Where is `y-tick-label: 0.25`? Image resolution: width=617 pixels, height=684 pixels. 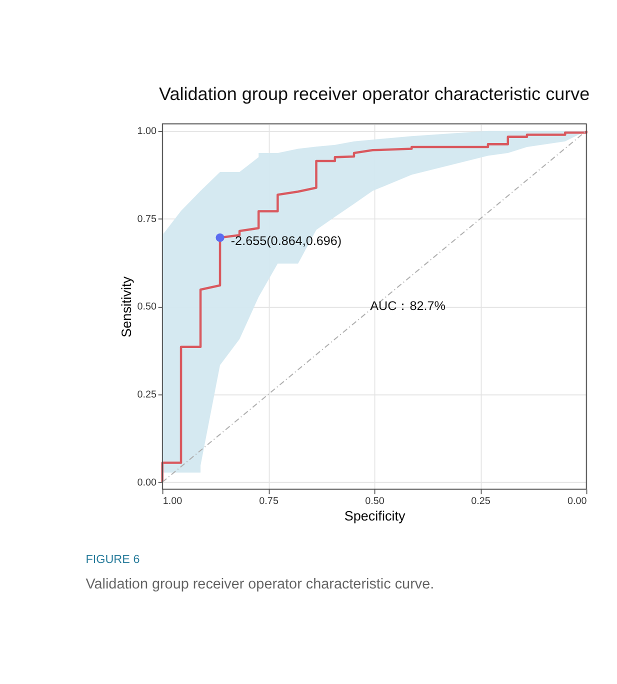 y-tick-label: 0.25 is located at coordinates (147, 394).